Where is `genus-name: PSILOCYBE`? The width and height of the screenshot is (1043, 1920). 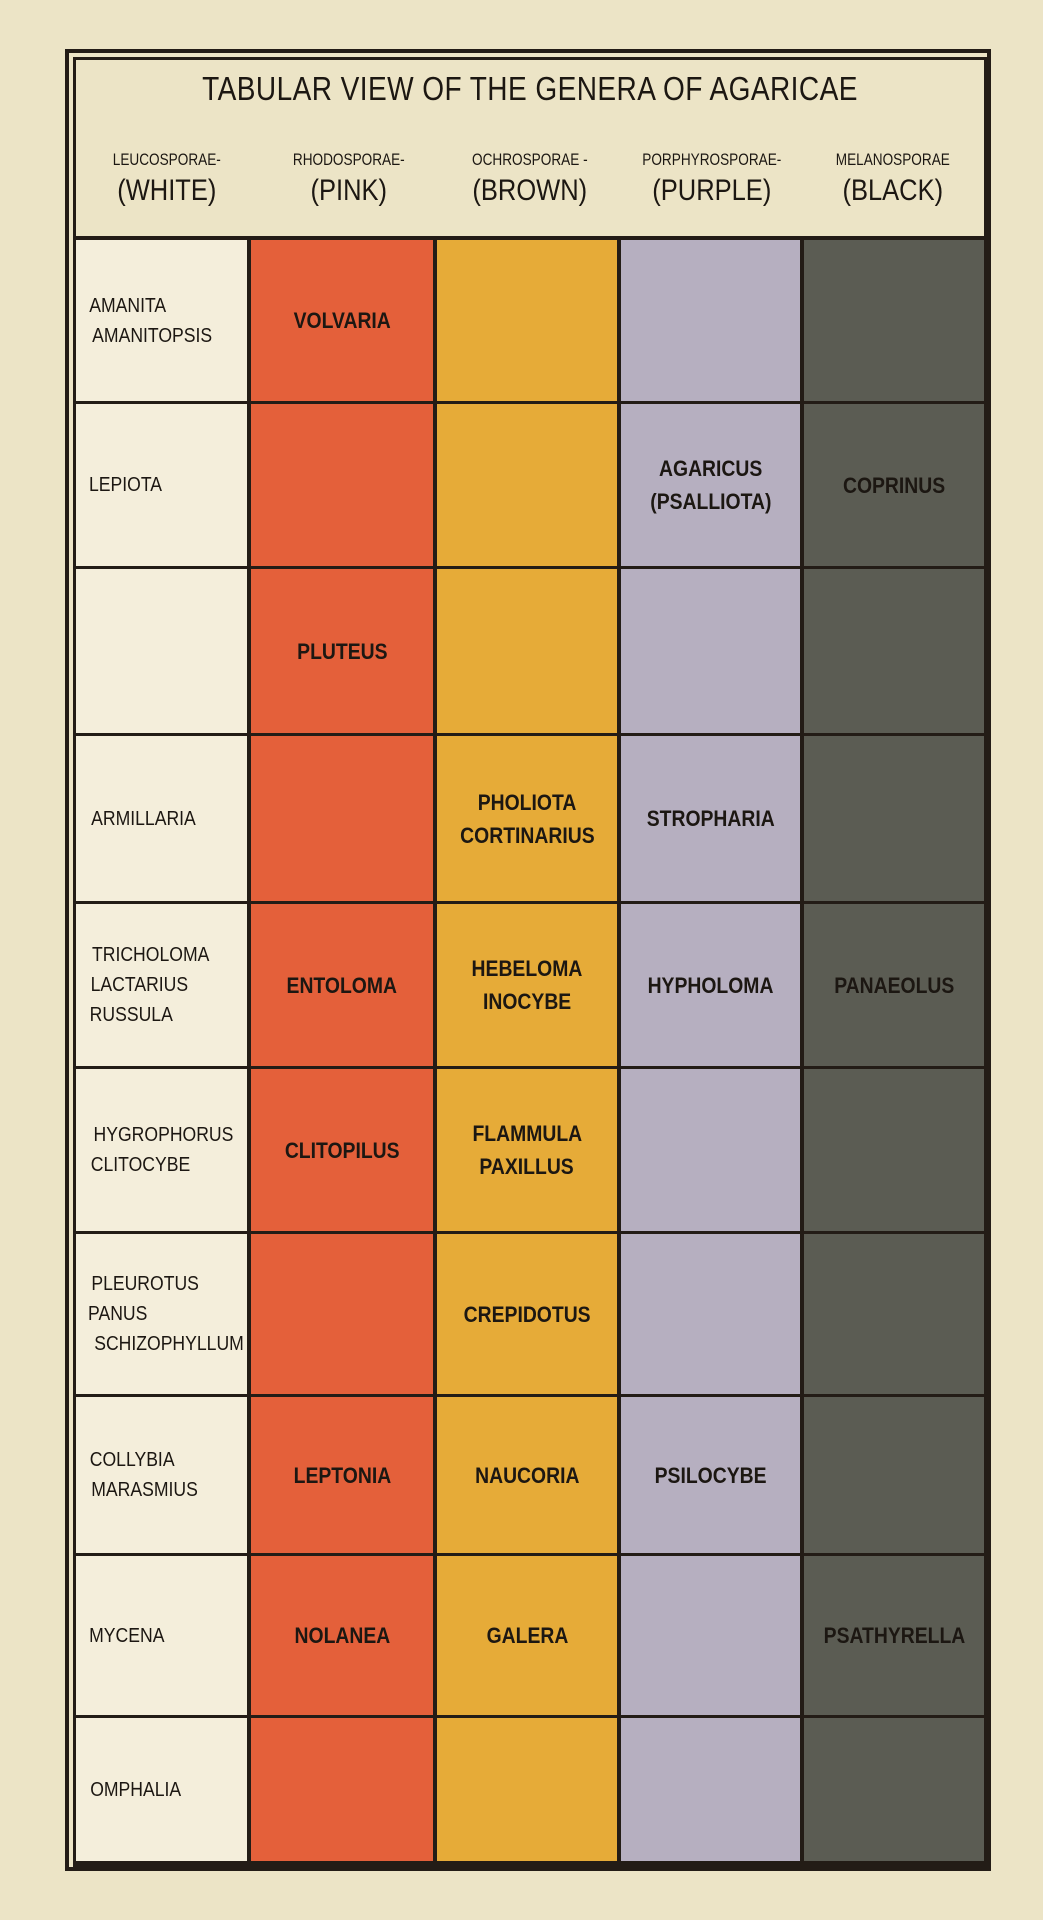
genus-name: PSILOCYBE is located at coordinates (710, 1475).